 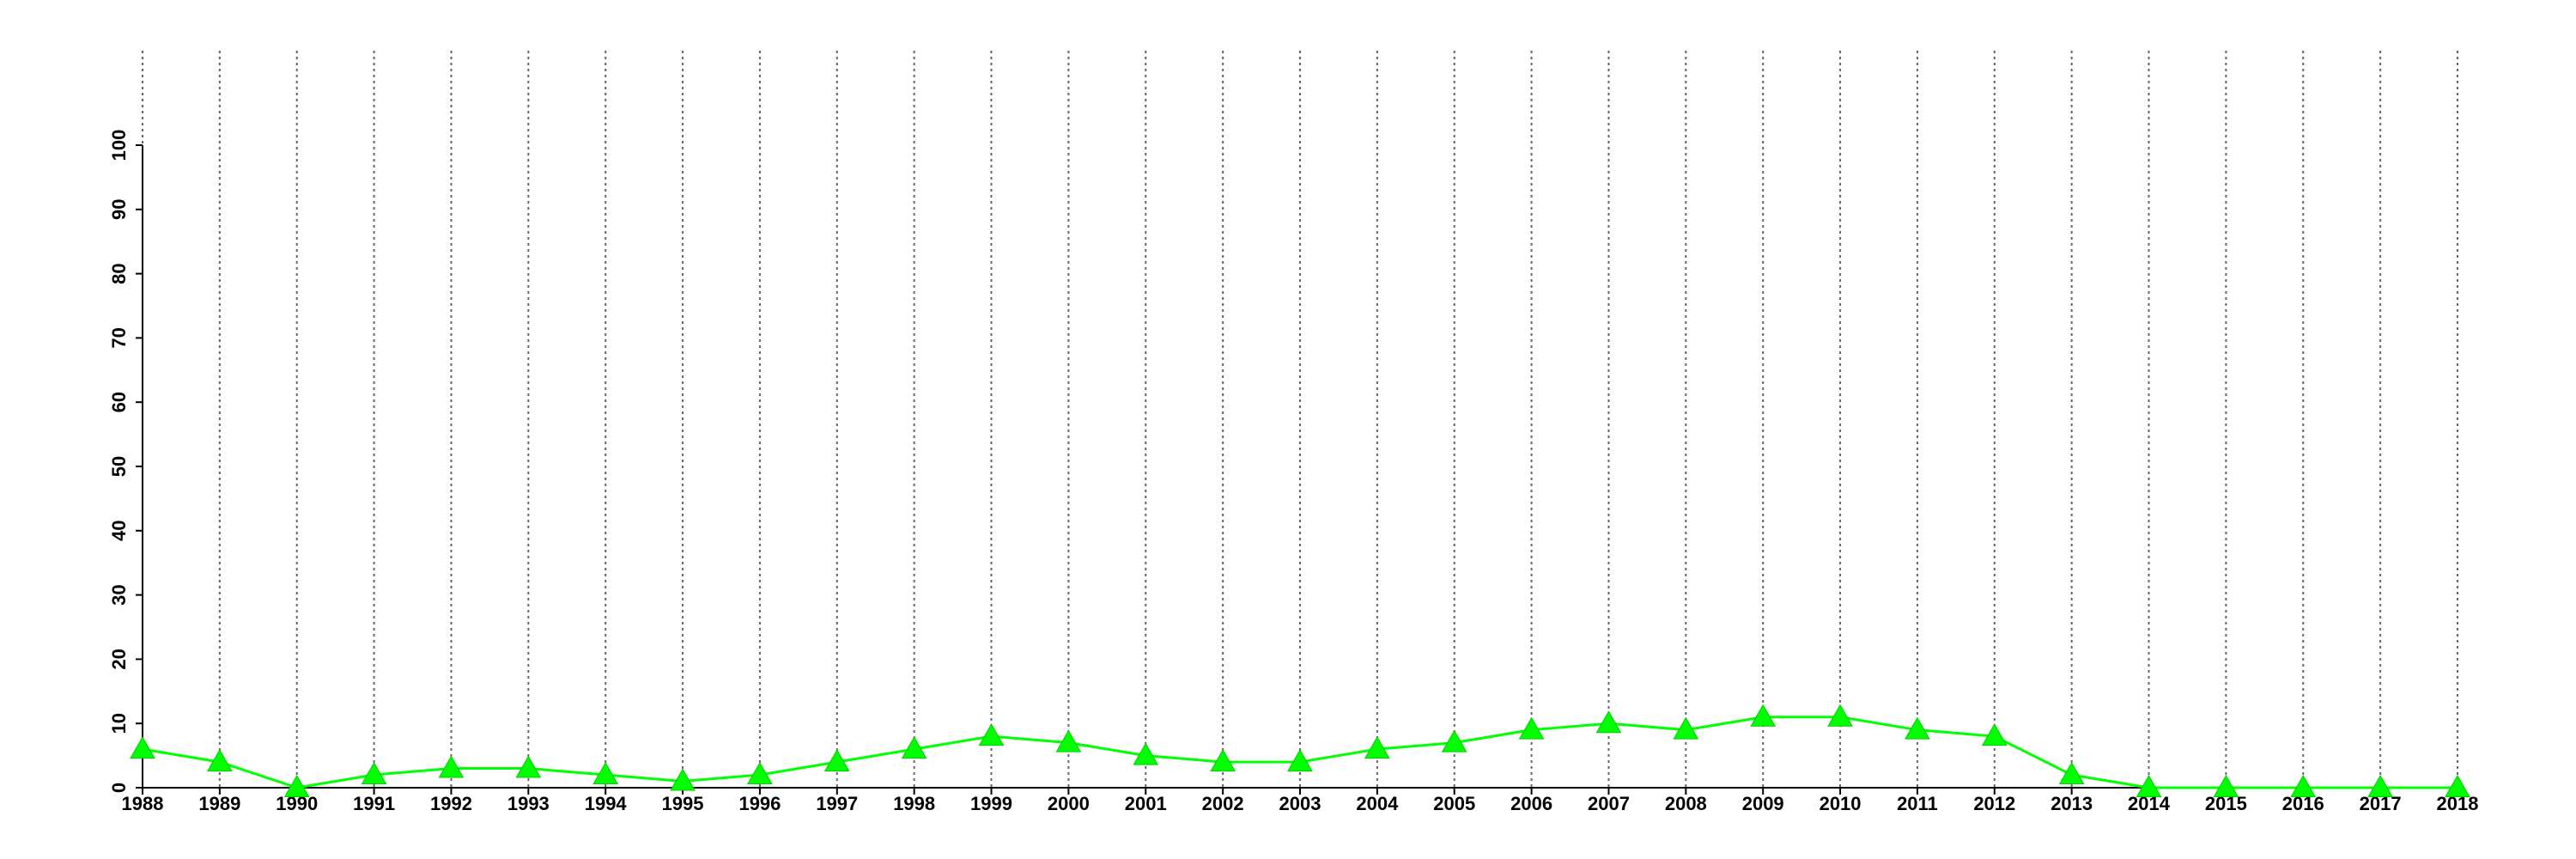 I want to click on x-tick-label: 1989, so click(x=219, y=804).